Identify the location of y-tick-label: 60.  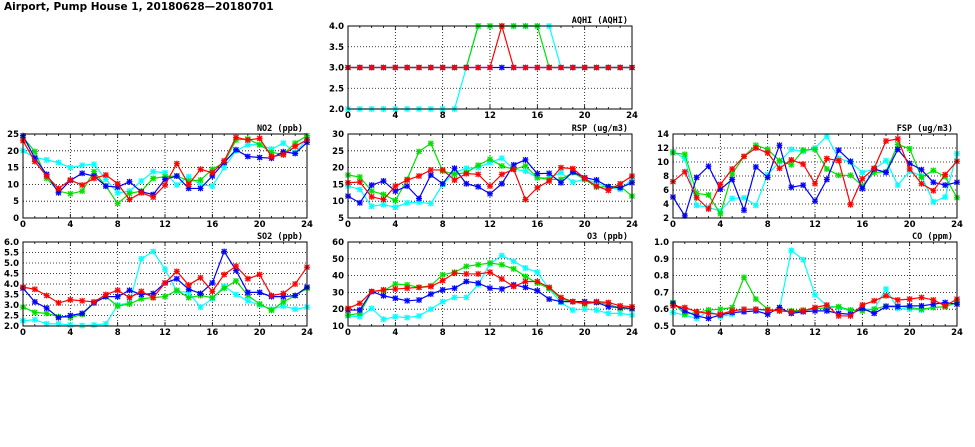
(338, 243).